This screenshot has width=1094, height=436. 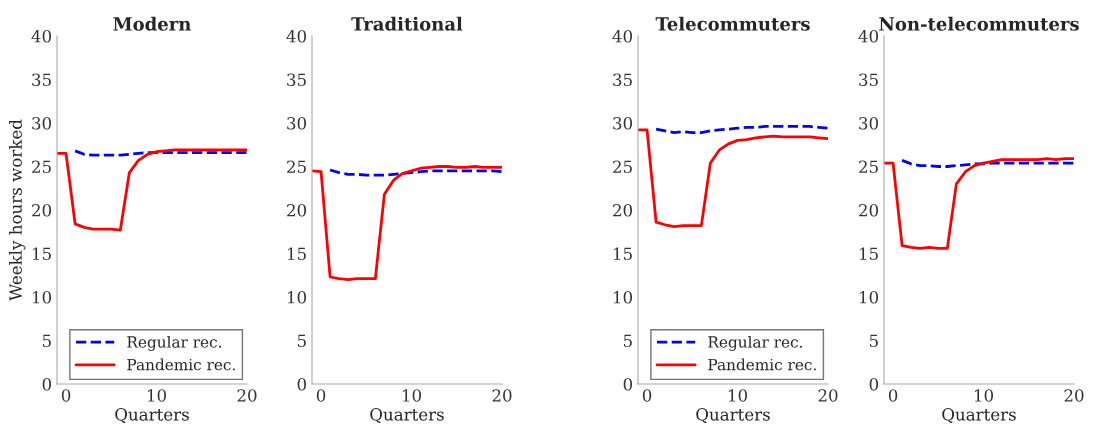 What do you see at coordinates (152, 23) in the screenshot?
I see `chart-title: Modern` at bounding box center [152, 23].